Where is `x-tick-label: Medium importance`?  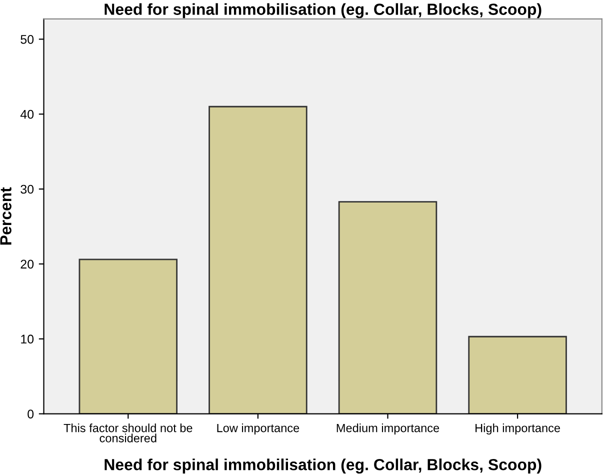 x-tick-label: Medium importance is located at coordinates (388, 429).